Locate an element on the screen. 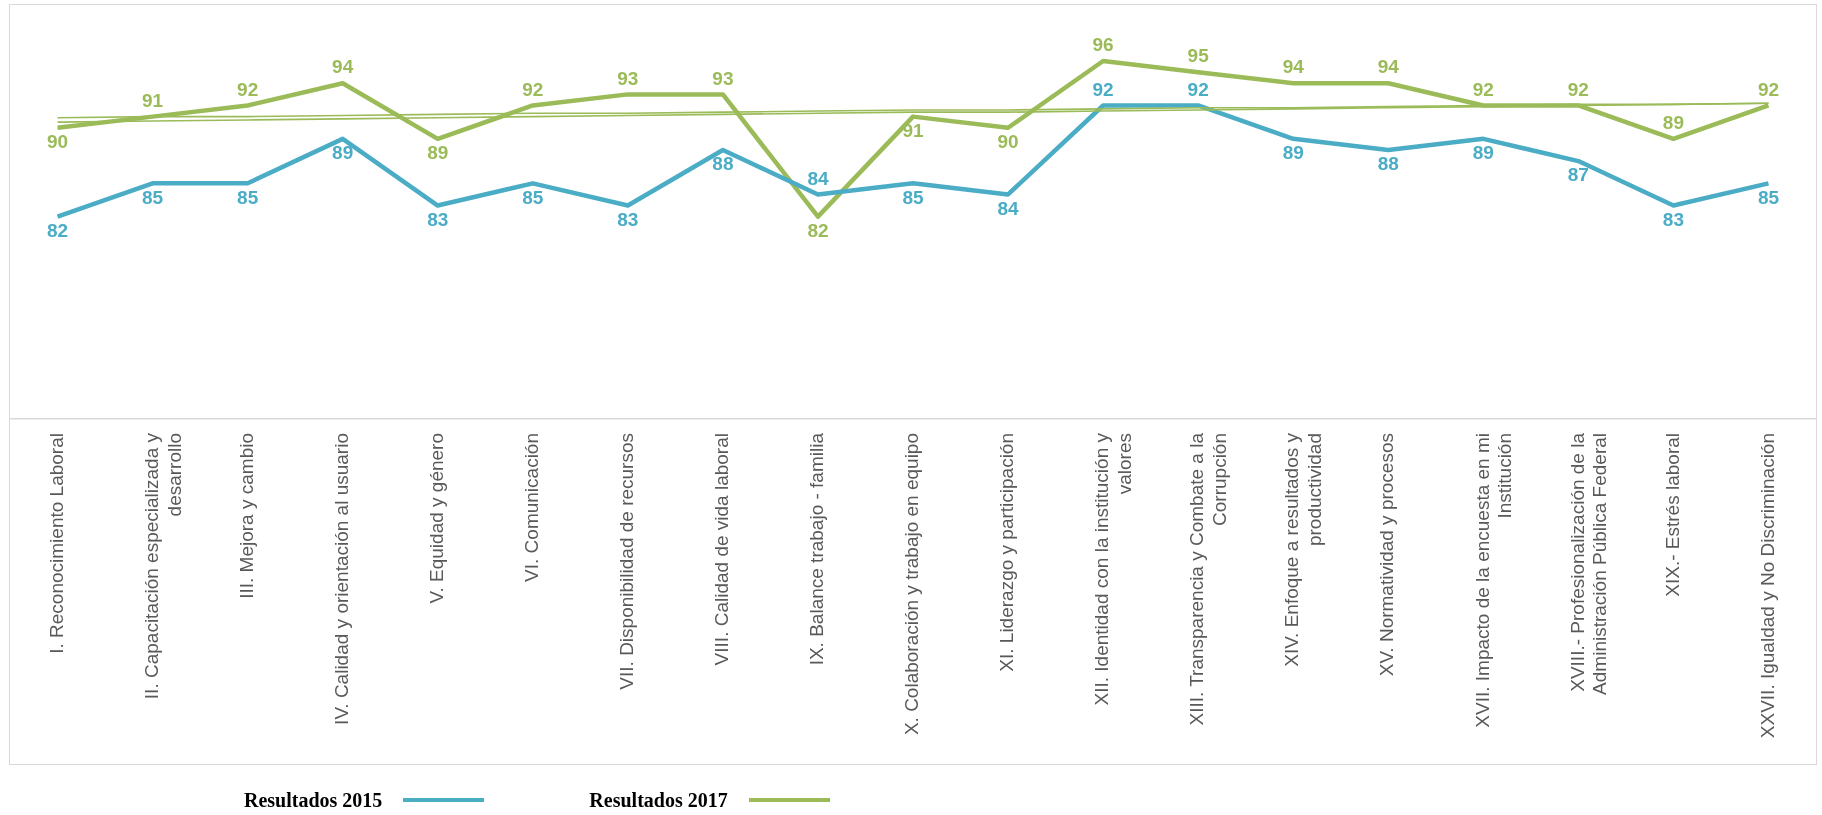  x-tick-label: XV. Normatividad y procesos is located at coordinates (1387, 555).